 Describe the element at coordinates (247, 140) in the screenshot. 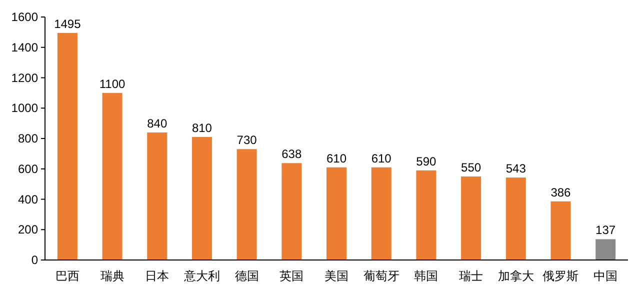

I see `data-label: 730` at that location.